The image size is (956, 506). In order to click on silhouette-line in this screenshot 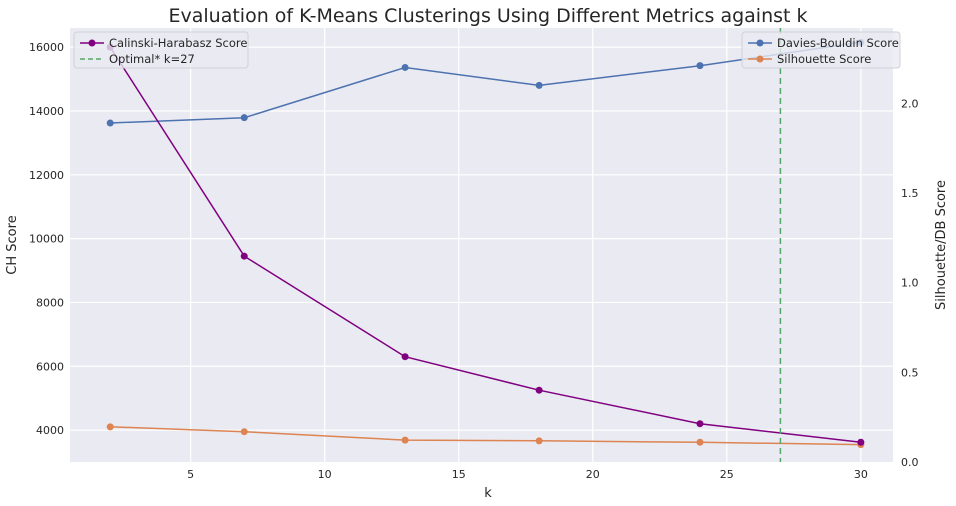, I will do `click(485, 436)`.